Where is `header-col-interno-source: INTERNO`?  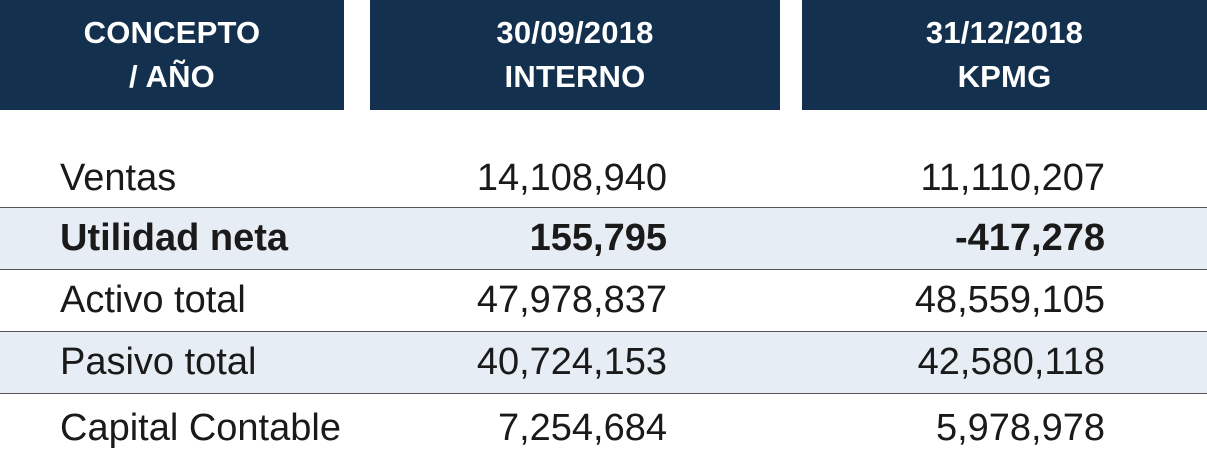
header-col-interno-source: INTERNO is located at coordinates (575, 76).